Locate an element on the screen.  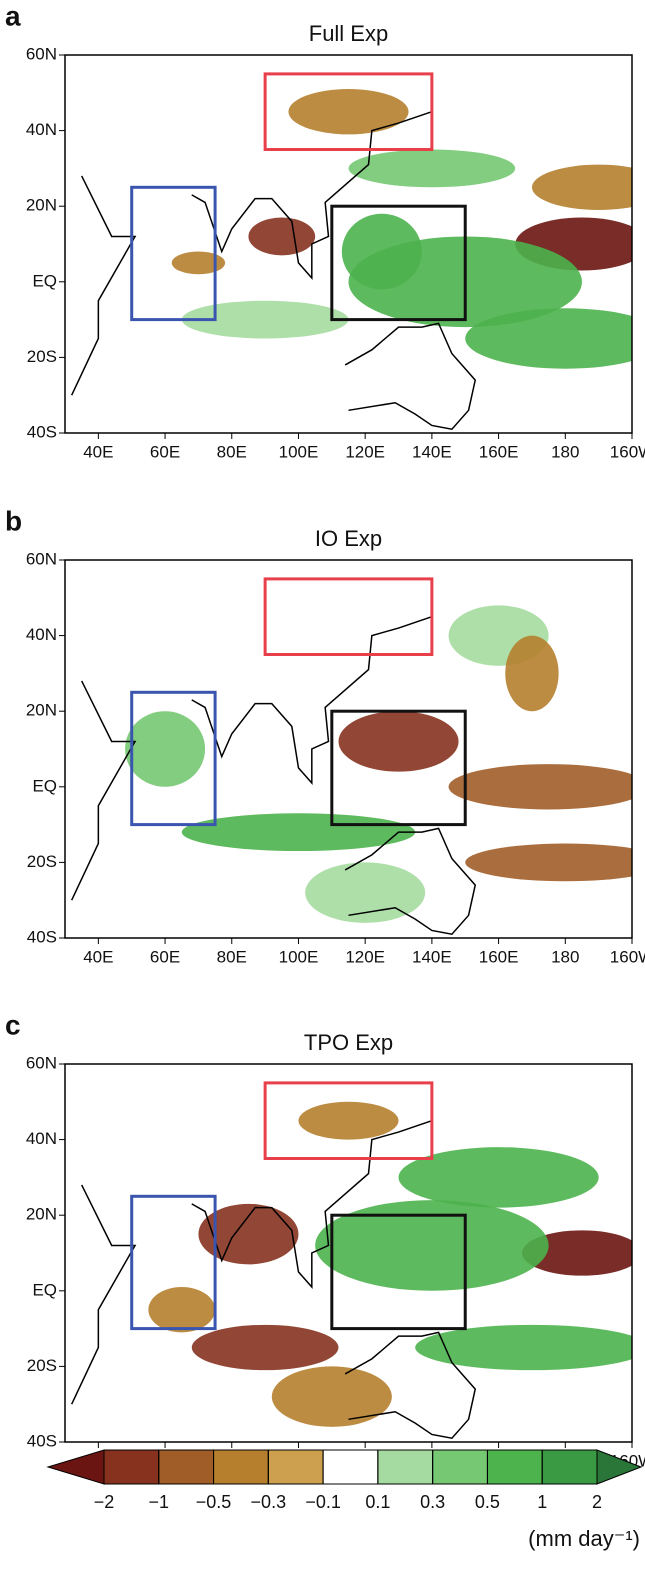
panel-label: a is located at coordinates (13, 15).